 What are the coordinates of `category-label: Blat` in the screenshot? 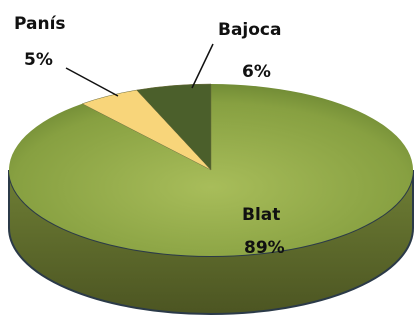 It's located at (261, 215).